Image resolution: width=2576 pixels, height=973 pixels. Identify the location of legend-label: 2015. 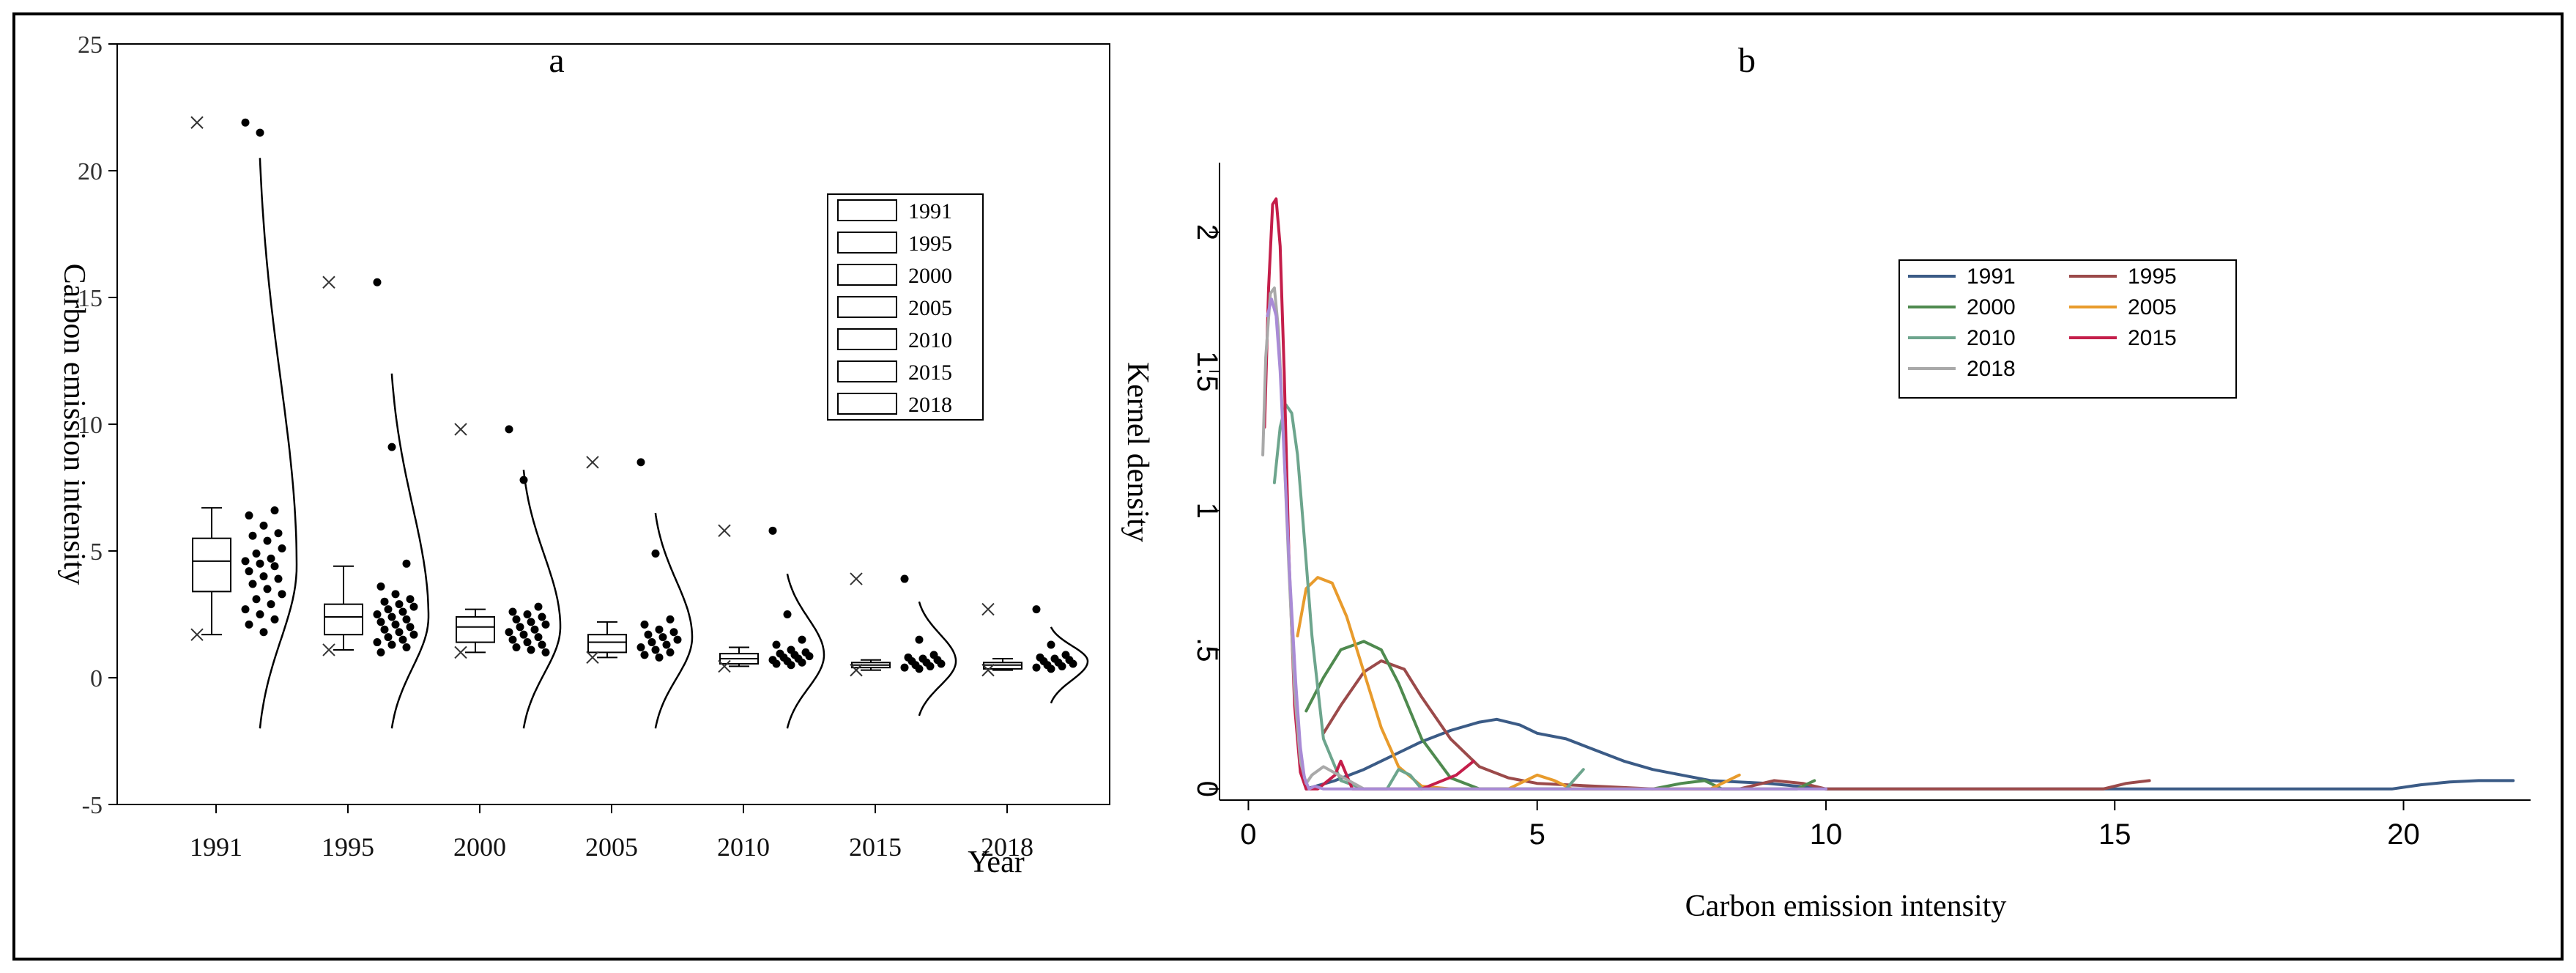
(930, 373).